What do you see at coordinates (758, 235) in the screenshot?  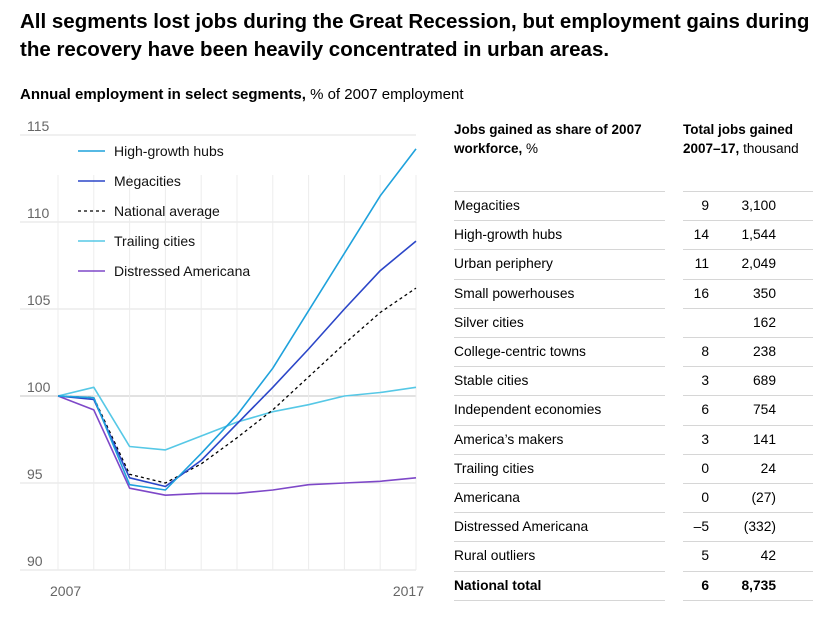 I see `total-value: 1,544` at bounding box center [758, 235].